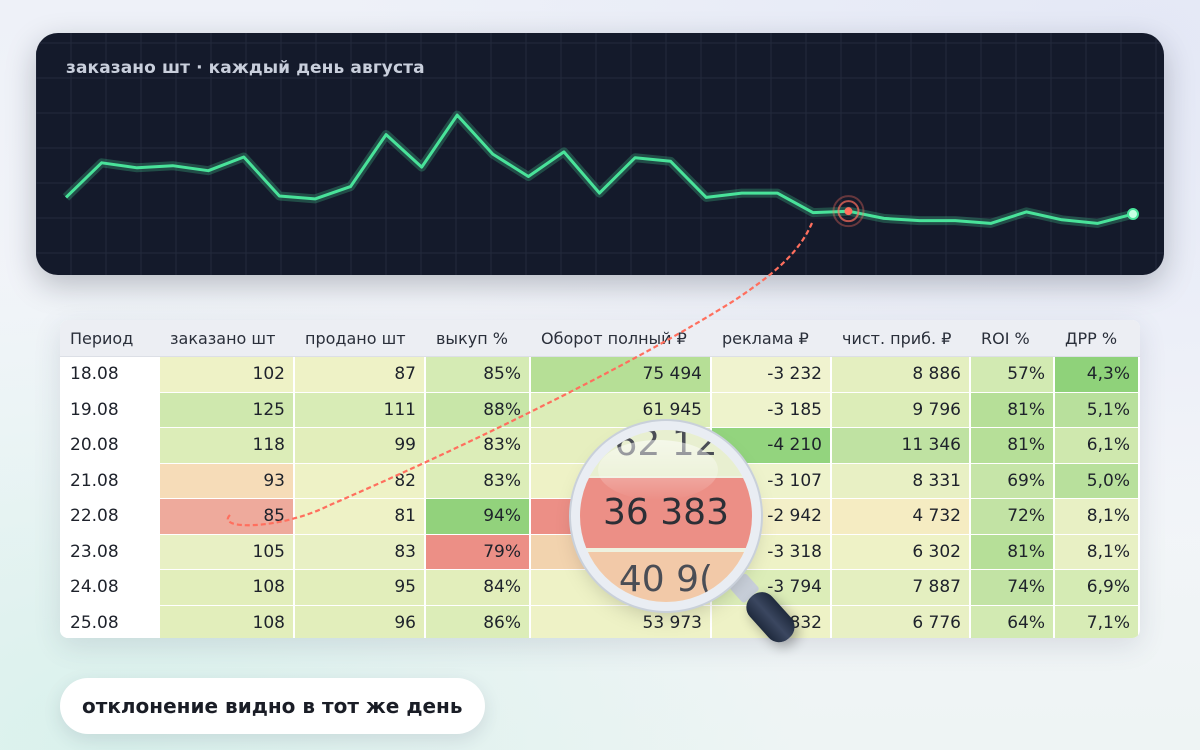  What do you see at coordinates (360, 552) in the screenshot?
I see `metric-cell: 83` at bounding box center [360, 552].